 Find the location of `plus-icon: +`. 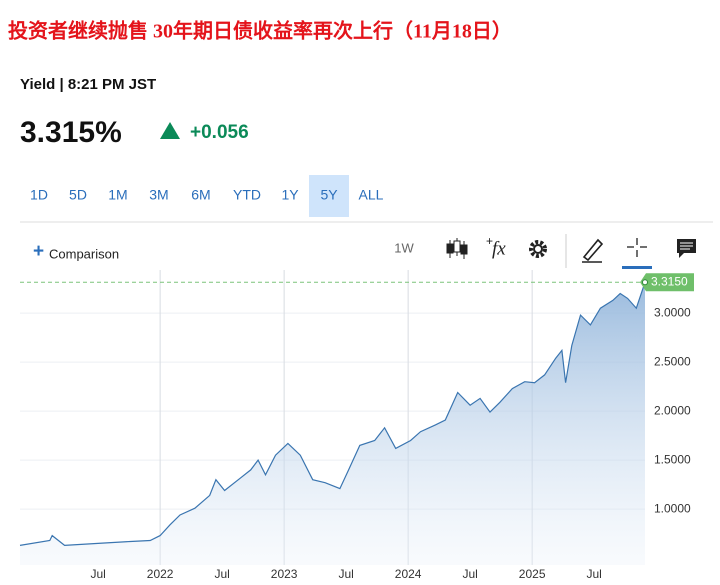

plus-icon: + is located at coordinates (38, 251).